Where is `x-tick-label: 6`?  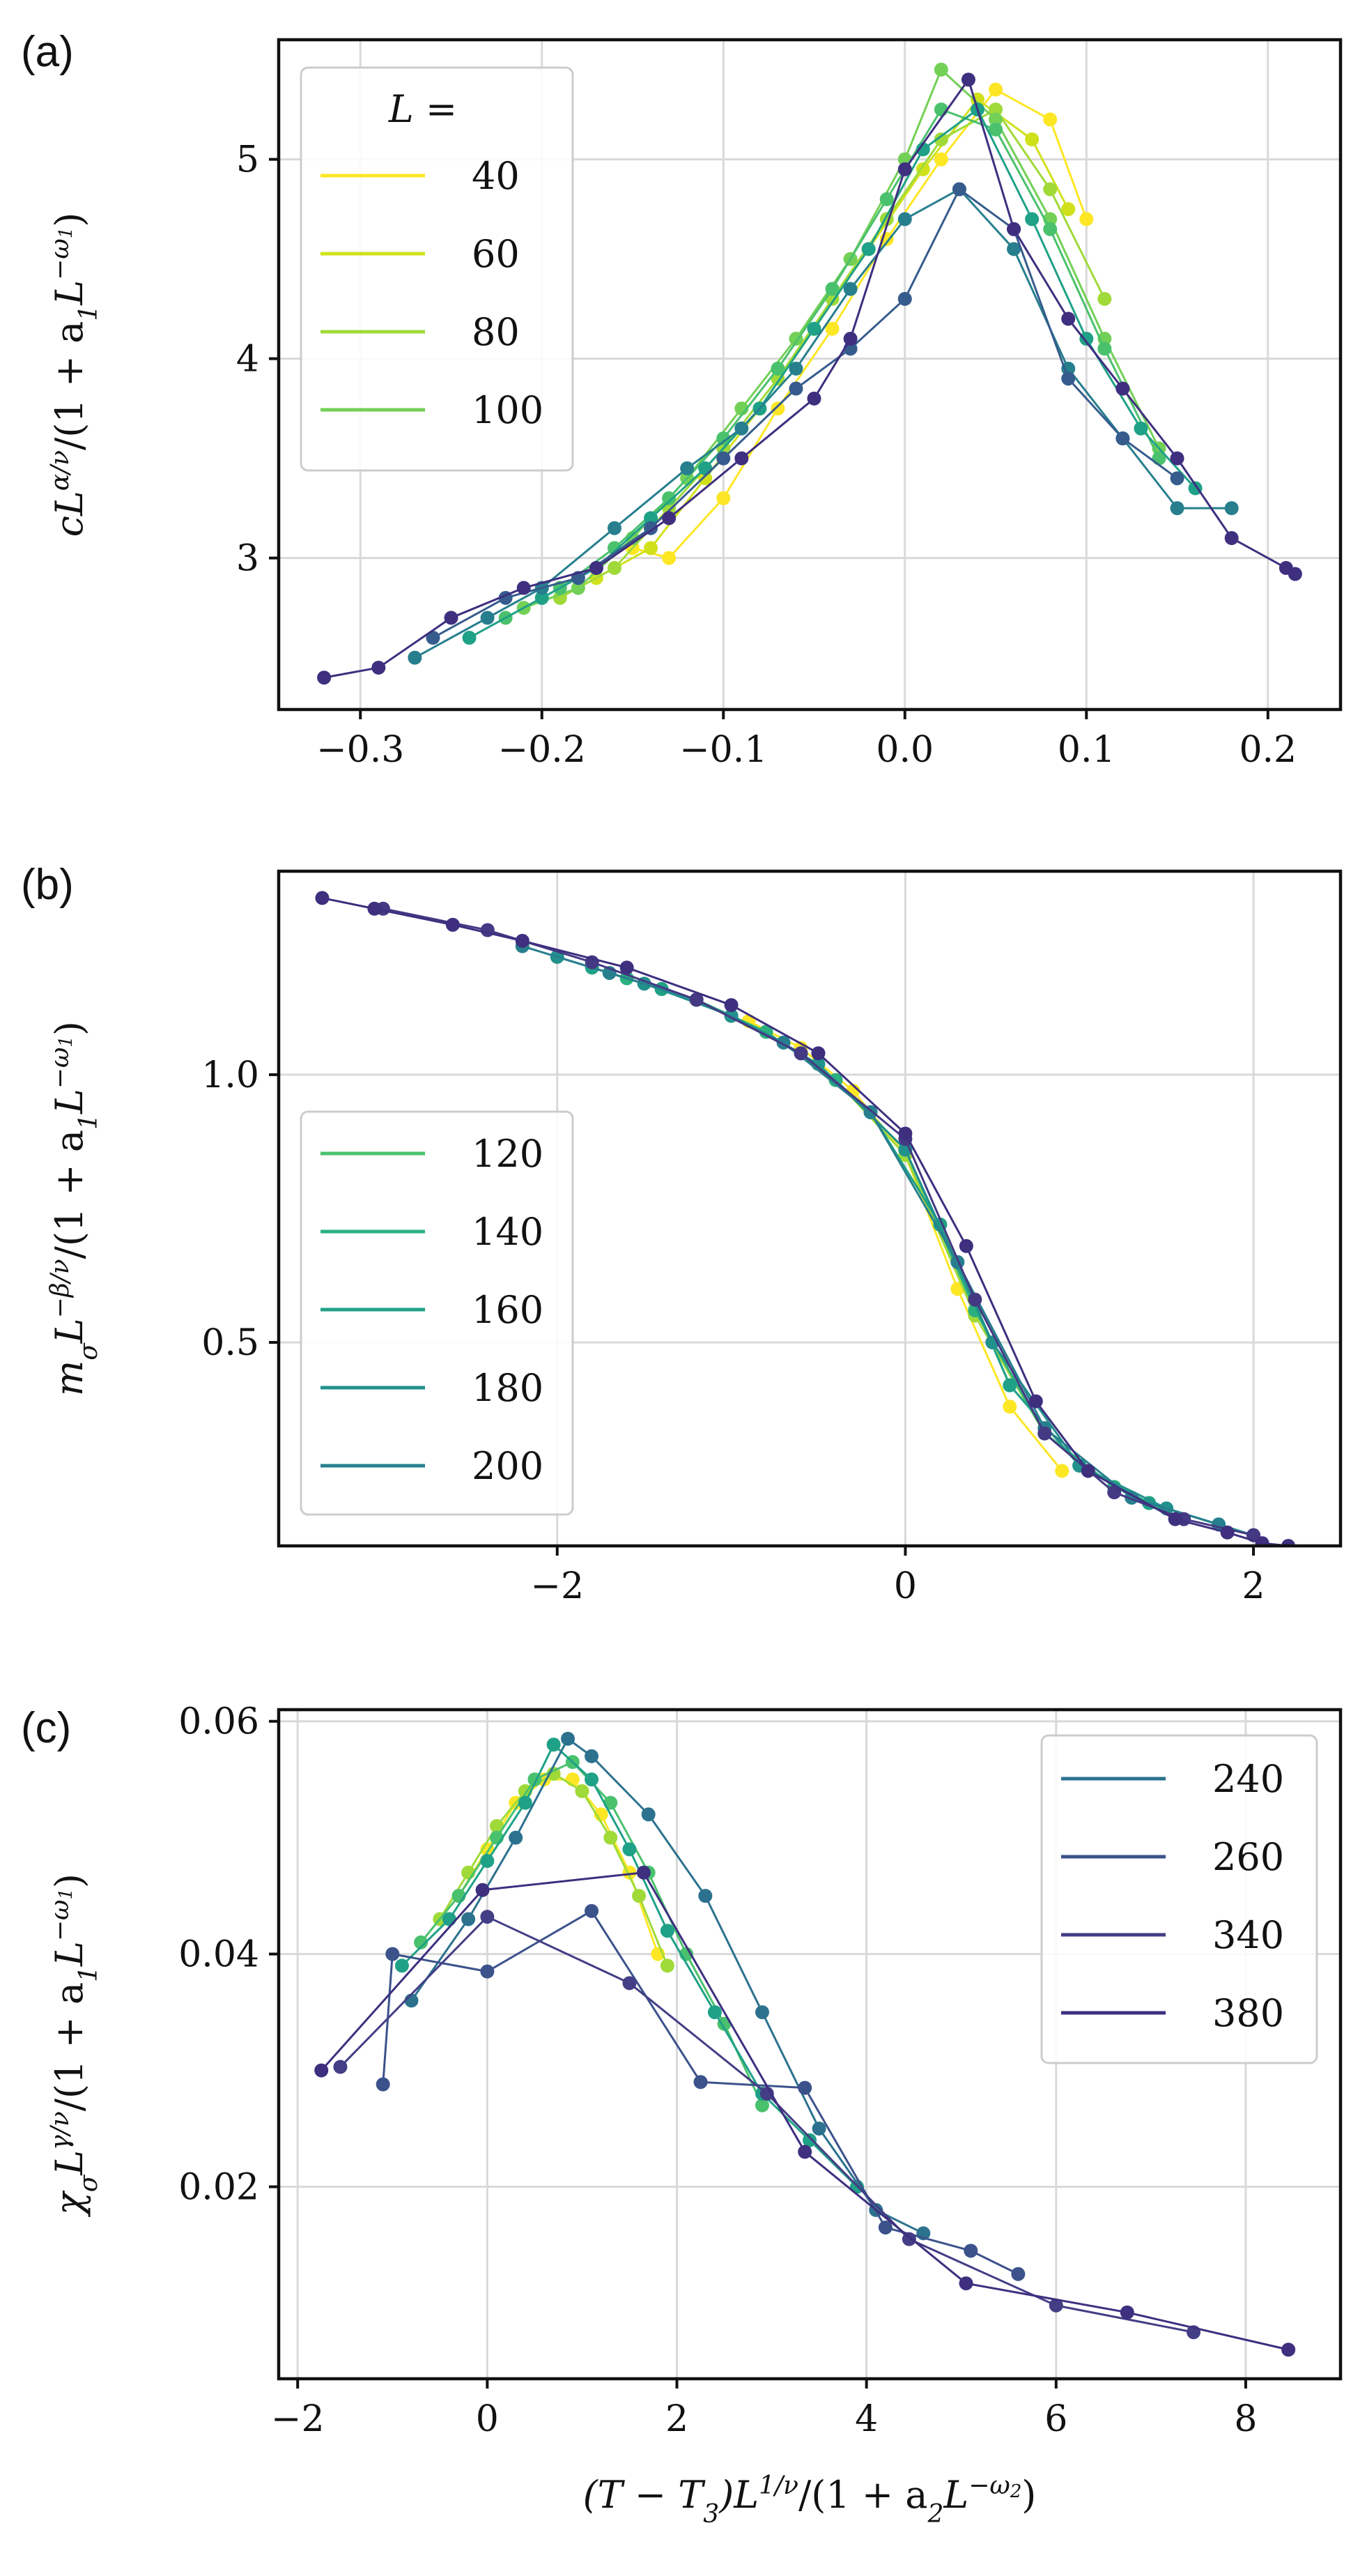
x-tick-label: 6 is located at coordinates (1056, 2419).